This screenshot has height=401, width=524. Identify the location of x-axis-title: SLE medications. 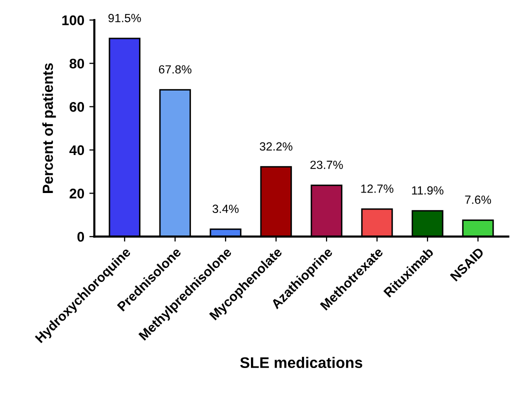
(301, 362).